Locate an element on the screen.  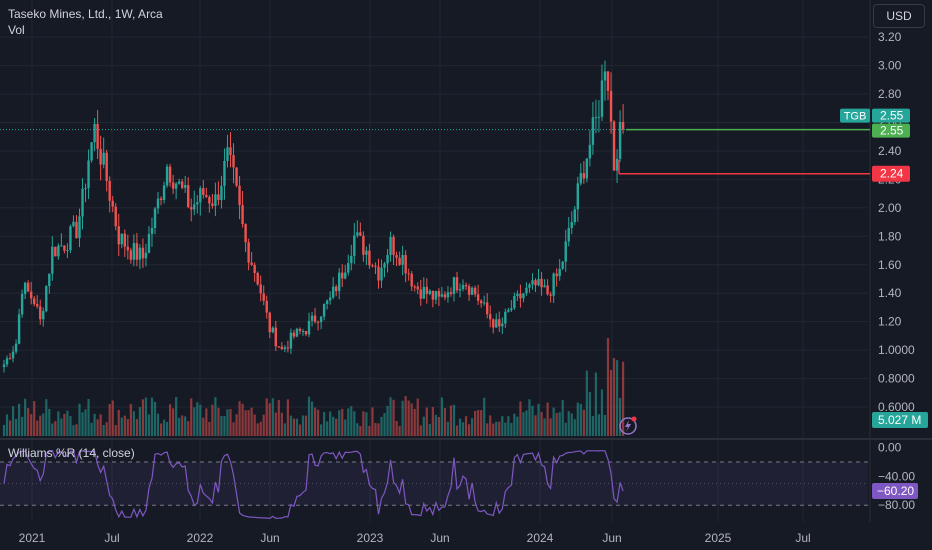
symbol-title: Taseko Mines, Ltd., 1W, Arca is located at coordinates (85, 14).